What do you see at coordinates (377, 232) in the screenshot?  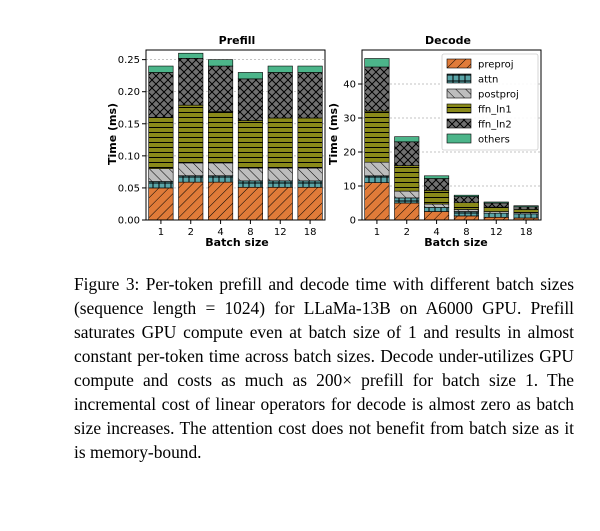 I see `decode-x-tick-label: 1` at bounding box center [377, 232].